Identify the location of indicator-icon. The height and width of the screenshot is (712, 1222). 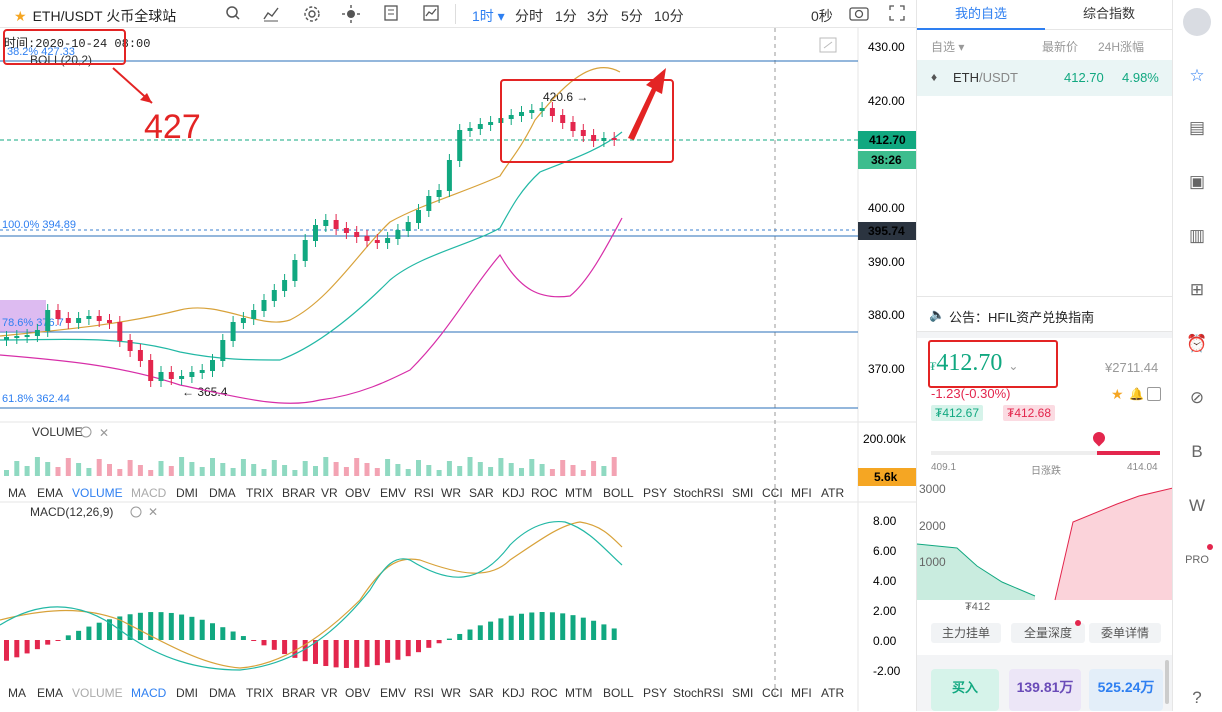
(431, 14).